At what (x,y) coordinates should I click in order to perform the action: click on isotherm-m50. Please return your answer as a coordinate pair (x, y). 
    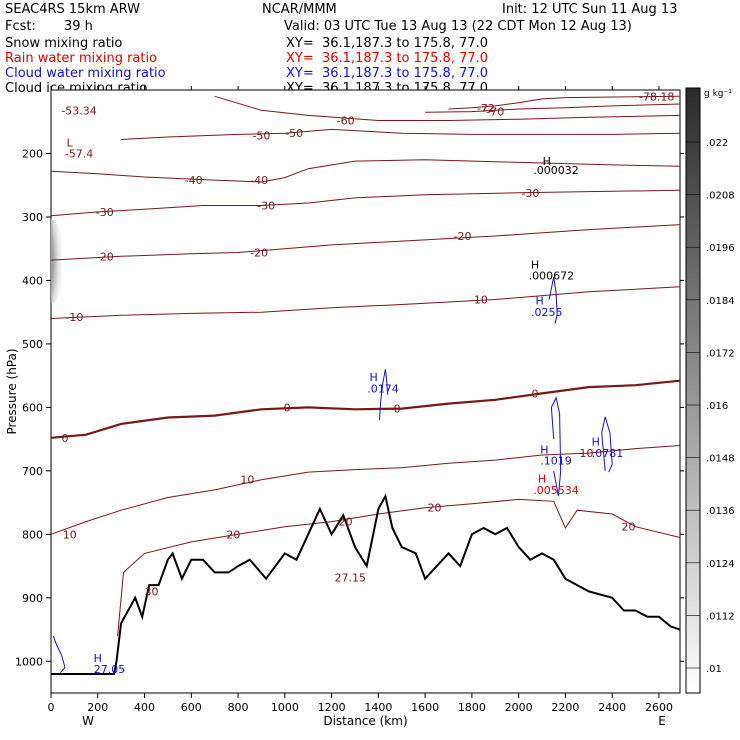
    Looking at the image, I should click on (400, 134).